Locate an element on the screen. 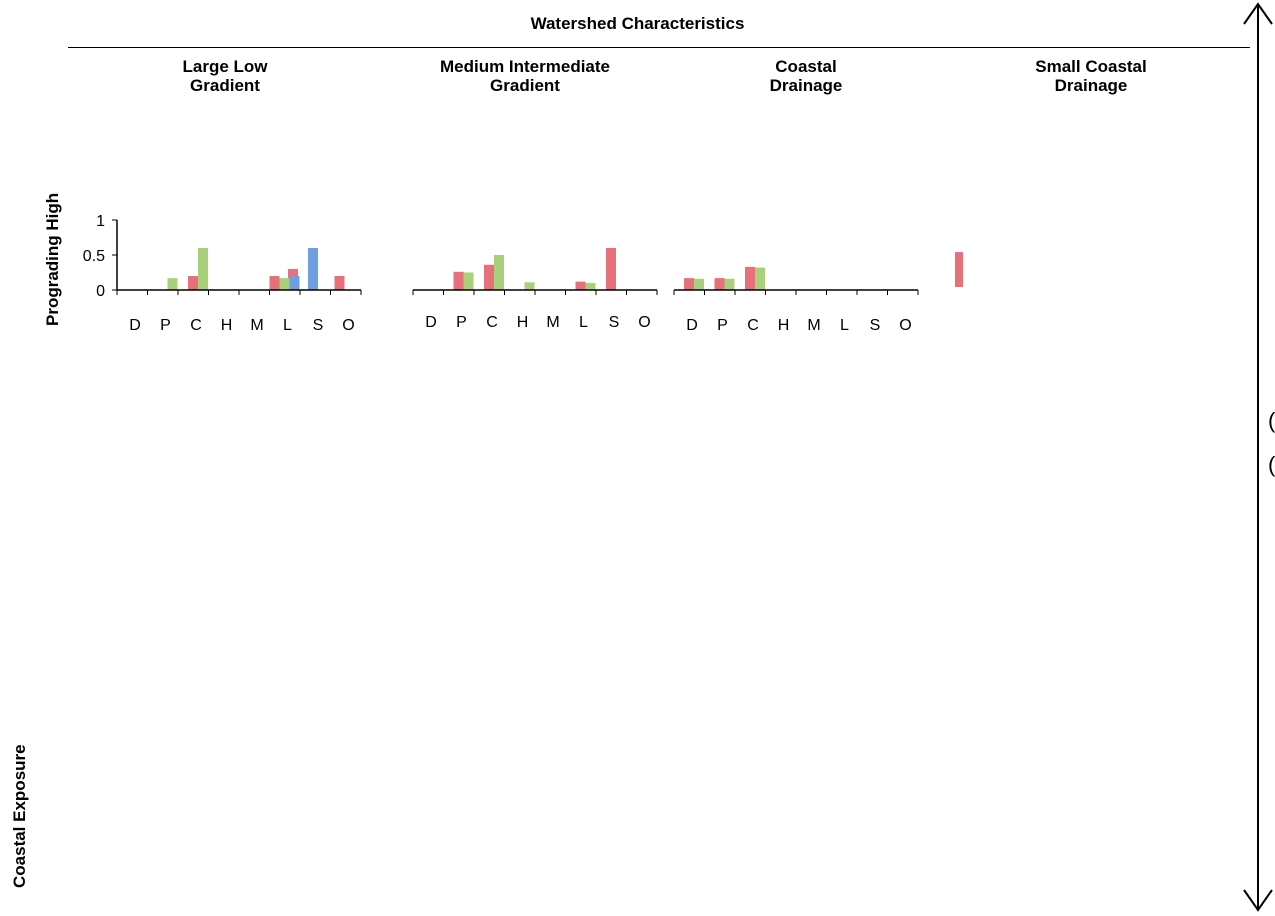 This screenshot has width=1275, height=916. clipped-glyph-2: ( is located at coordinates (1271, 464).